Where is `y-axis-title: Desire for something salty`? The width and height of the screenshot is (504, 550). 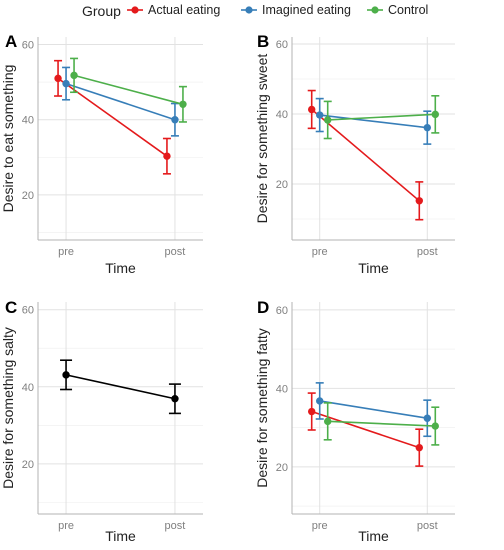 y-axis-title: Desire for something salty is located at coordinates (8, 408).